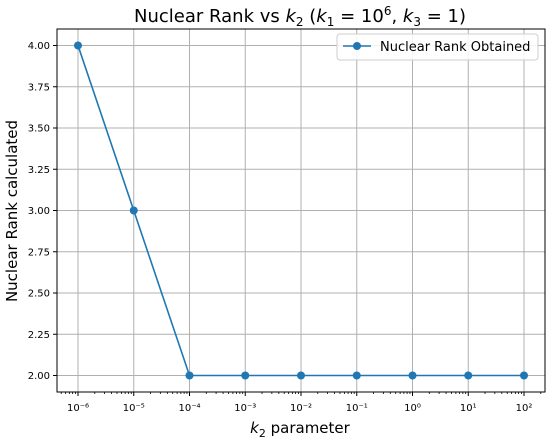  What do you see at coordinates (39, 129) in the screenshot?
I see `y-tick-label: 3.50` at bounding box center [39, 129].